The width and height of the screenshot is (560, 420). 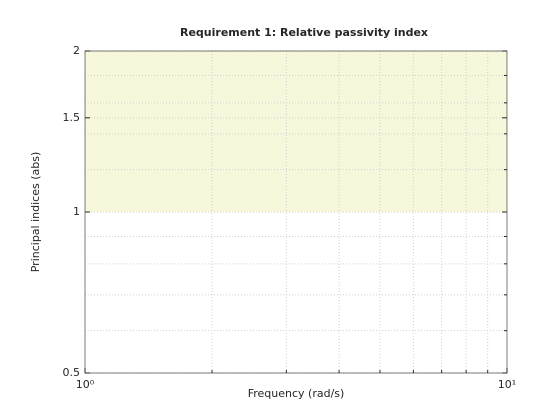 What do you see at coordinates (72, 372) in the screenshot?
I see `y-tick-label: 0.5` at bounding box center [72, 372].